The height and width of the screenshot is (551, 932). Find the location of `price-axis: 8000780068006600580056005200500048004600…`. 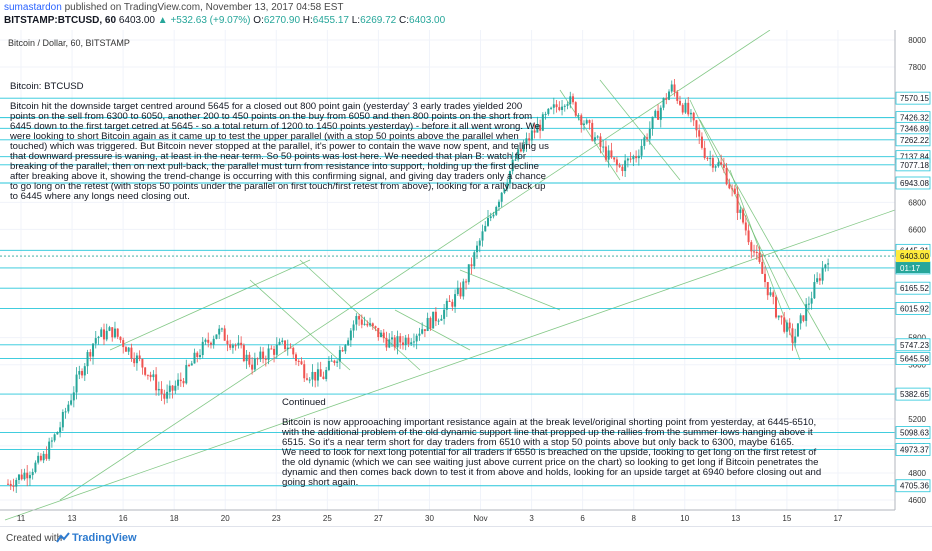

price-axis: 8000780068006600580056005200500048004600… is located at coordinates (912, 270).